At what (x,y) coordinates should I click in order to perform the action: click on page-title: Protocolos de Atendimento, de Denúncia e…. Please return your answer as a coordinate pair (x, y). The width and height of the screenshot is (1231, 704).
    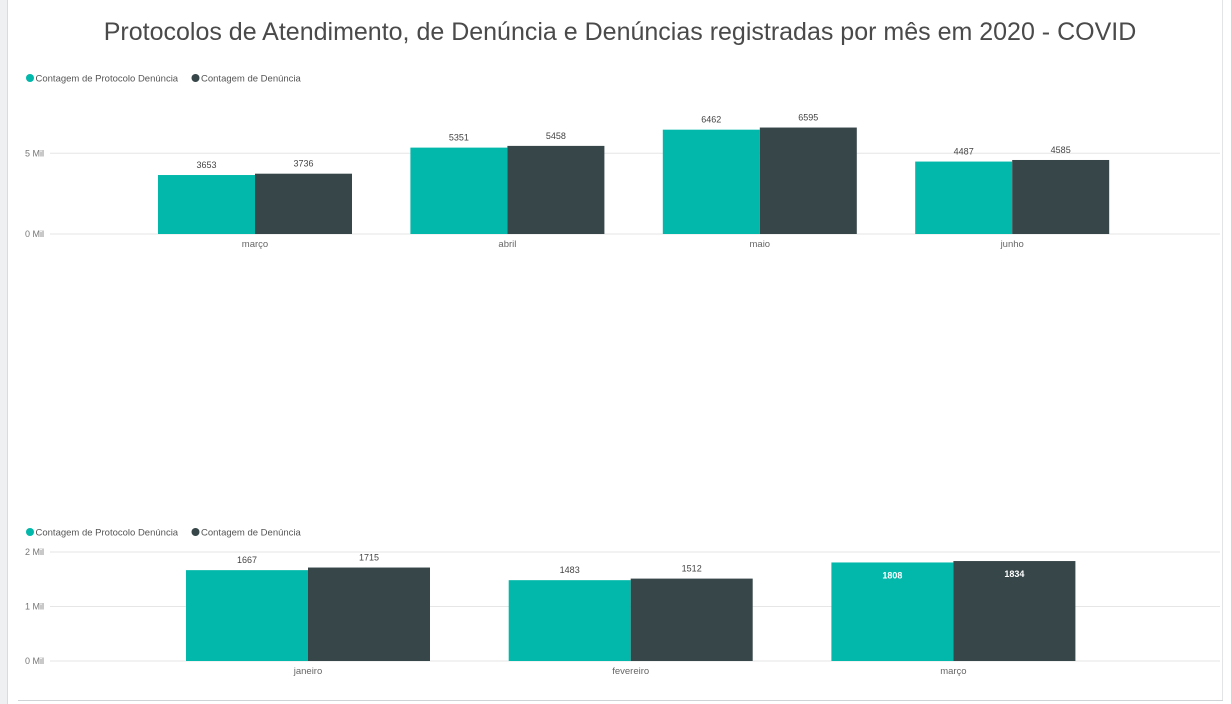
    Looking at the image, I should click on (620, 32).